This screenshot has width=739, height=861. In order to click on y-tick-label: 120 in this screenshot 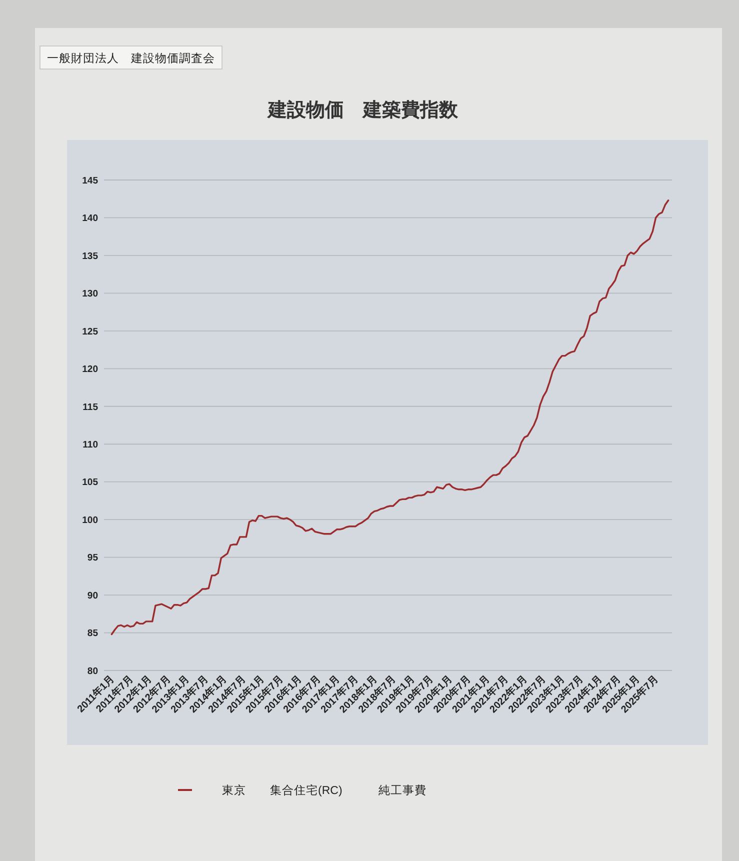, I will do `click(90, 370)`.